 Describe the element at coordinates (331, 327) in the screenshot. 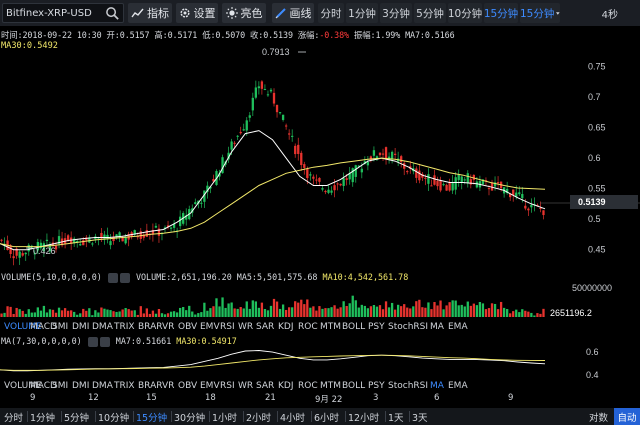

I see `tab-indicator-mtm: MTM` at that location.